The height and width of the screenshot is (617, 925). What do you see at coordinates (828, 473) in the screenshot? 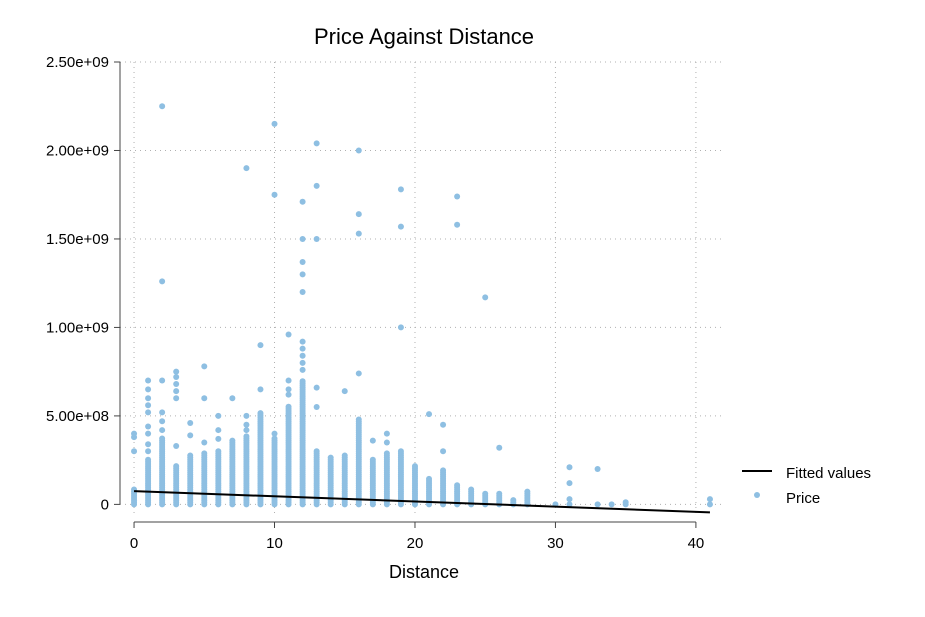
I see `legend-fitted-label: Fitted values` at bounding box center [828, 473].